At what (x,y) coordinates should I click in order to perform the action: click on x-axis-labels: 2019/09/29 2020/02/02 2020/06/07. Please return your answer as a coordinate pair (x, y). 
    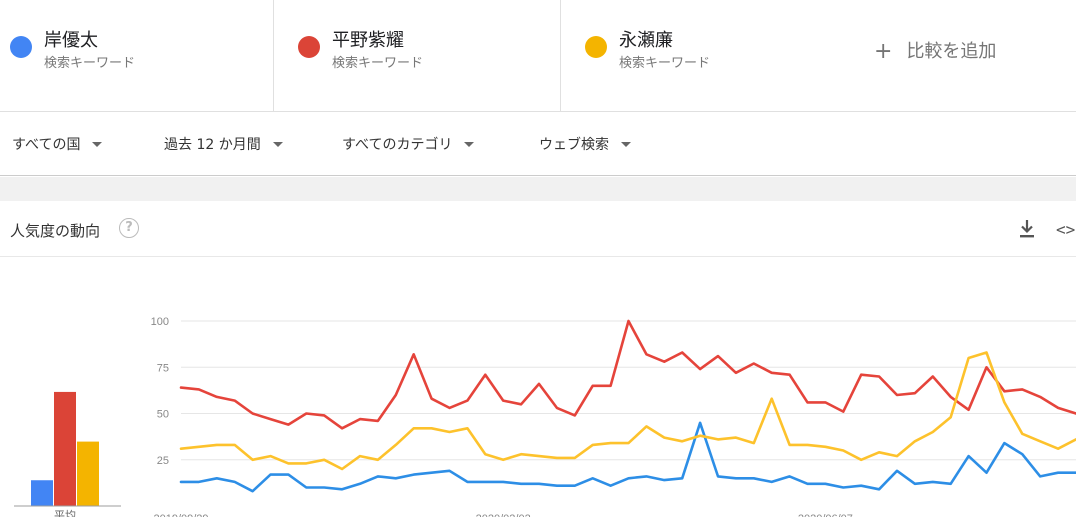
    Looking at the image, I should click on (502, 515).